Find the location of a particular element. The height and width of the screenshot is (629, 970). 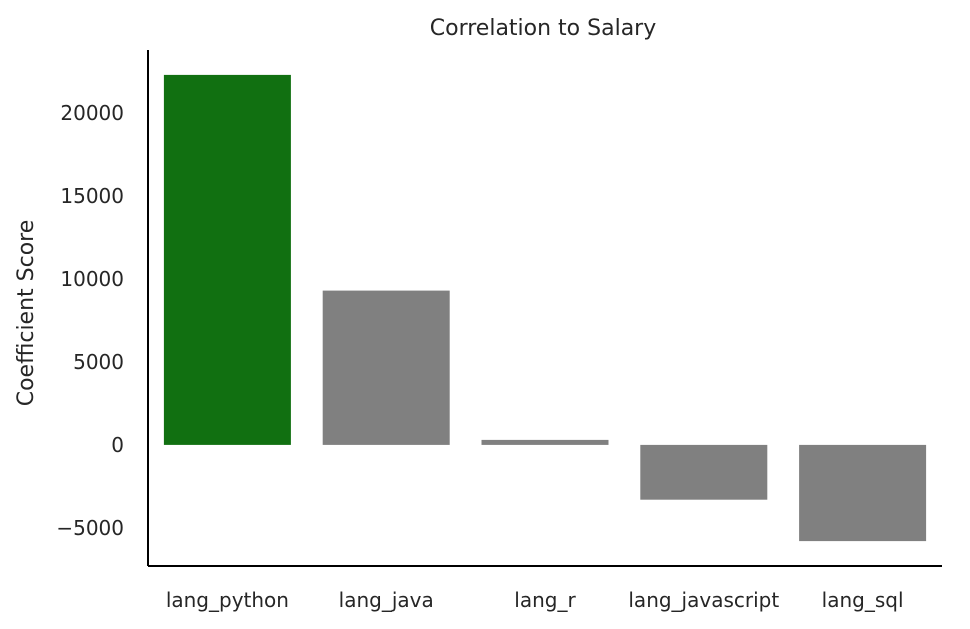

x-tick-label: lang_java is located at coordinates (386, 600).